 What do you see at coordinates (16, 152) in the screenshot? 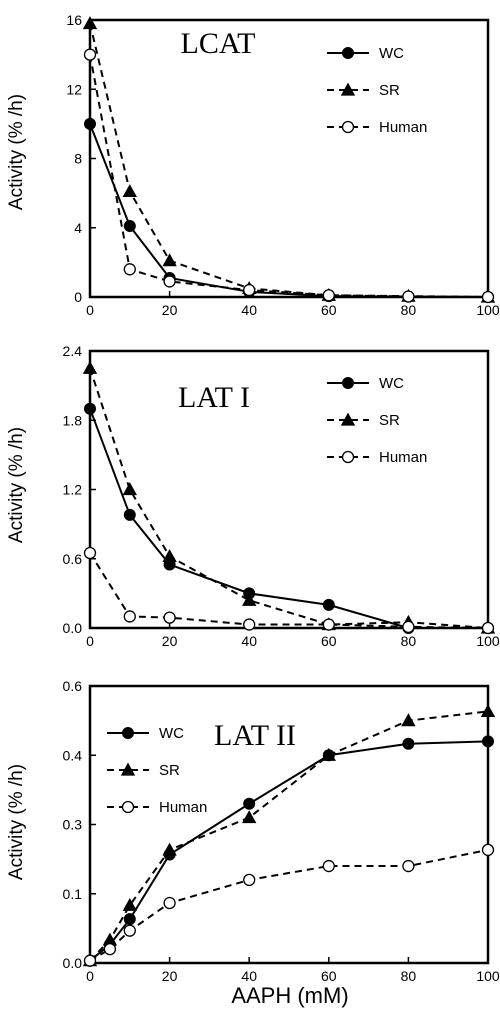
I see `y-axis-label: Activity (% /h)` at bounding box center [16, 152].